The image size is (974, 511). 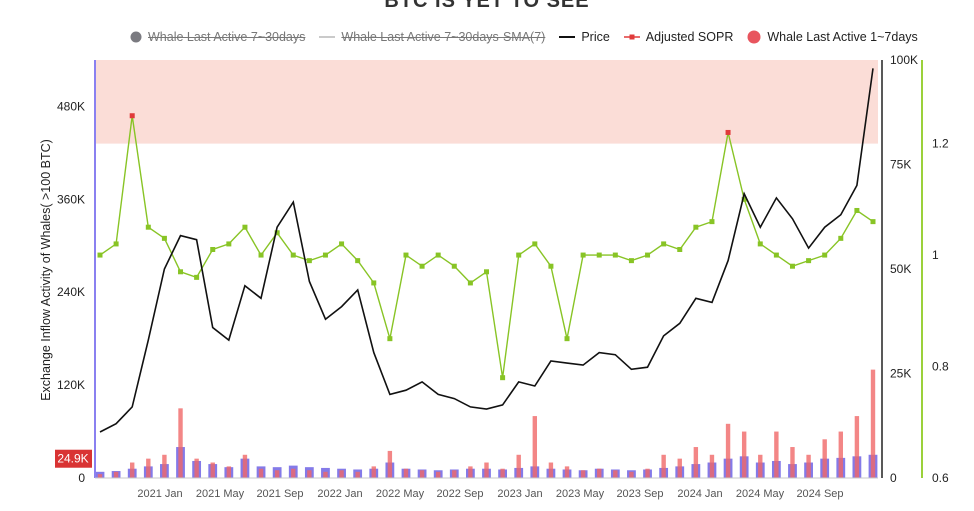 What do you see at coordinates (217, 37) in the screenshot?
I see `legend-item-whale-7-30: Whale Last Active 7~30days` at bounding box center [217, 37].